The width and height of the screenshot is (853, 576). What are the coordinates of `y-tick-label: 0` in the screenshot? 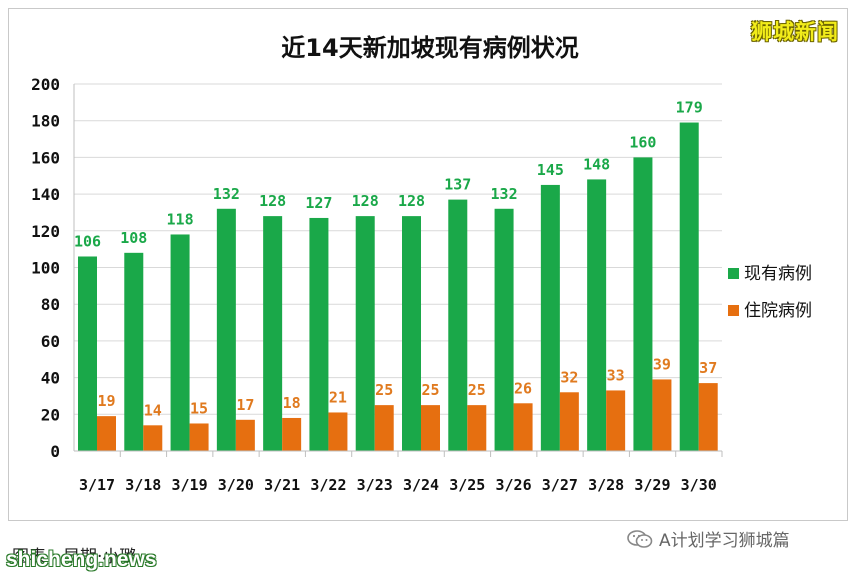 It's located at (55, 451).